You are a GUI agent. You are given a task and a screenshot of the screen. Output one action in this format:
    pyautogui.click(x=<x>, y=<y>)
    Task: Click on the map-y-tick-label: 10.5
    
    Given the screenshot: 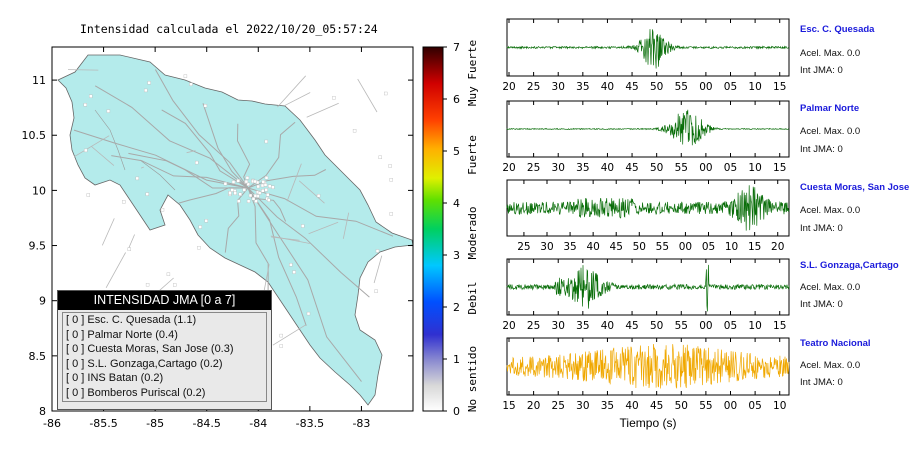 What is the action you would take?
    pyautogui.click(x=34, y=135)
    